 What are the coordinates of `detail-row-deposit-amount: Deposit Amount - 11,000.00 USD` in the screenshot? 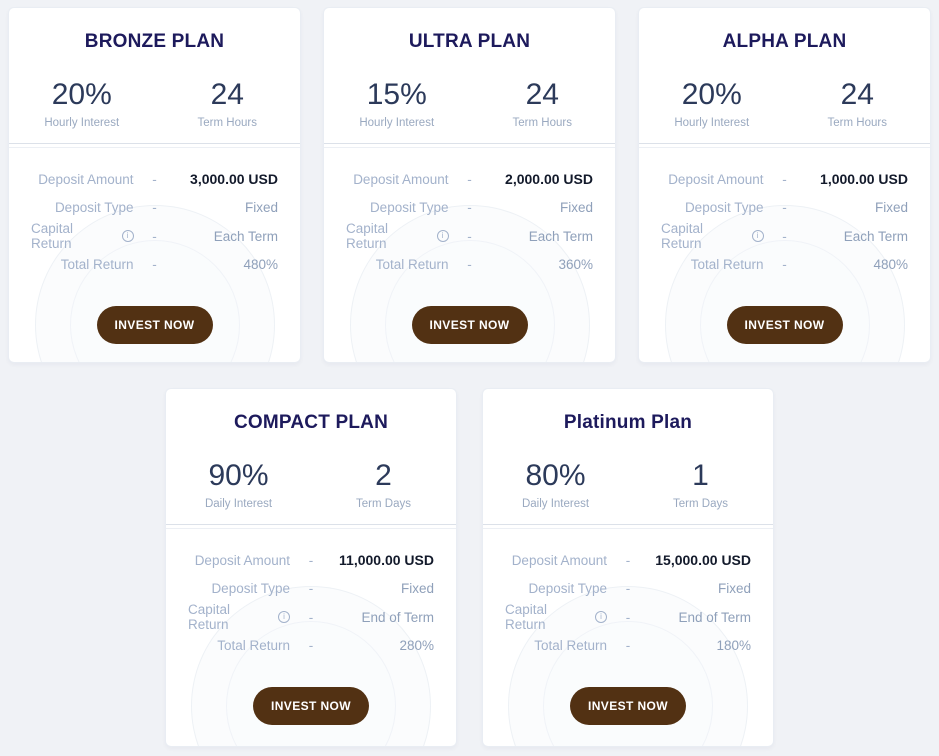 It's located at (311, 560).